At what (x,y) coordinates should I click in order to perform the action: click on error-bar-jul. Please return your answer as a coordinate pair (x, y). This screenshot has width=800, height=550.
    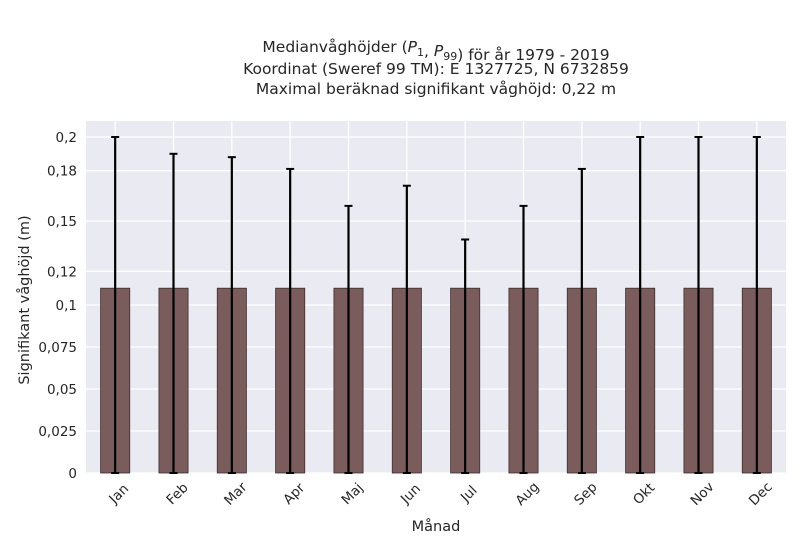
    Looking at the image, I should click on (465, 356).